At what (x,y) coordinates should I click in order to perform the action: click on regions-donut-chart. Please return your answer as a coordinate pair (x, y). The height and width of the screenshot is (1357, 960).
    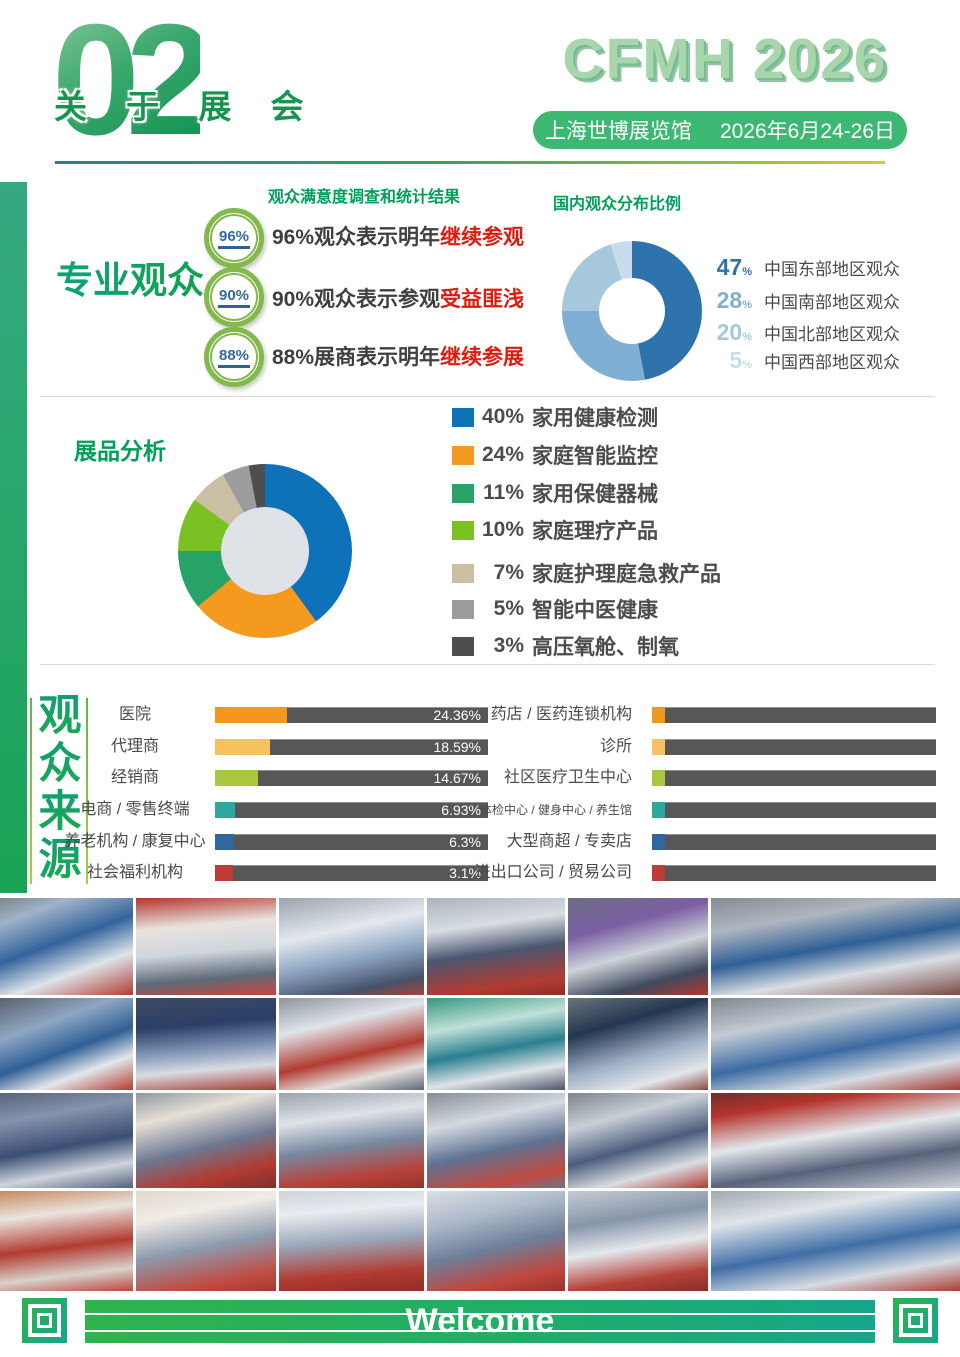
    Looking at the image, I should click on (632, 311).